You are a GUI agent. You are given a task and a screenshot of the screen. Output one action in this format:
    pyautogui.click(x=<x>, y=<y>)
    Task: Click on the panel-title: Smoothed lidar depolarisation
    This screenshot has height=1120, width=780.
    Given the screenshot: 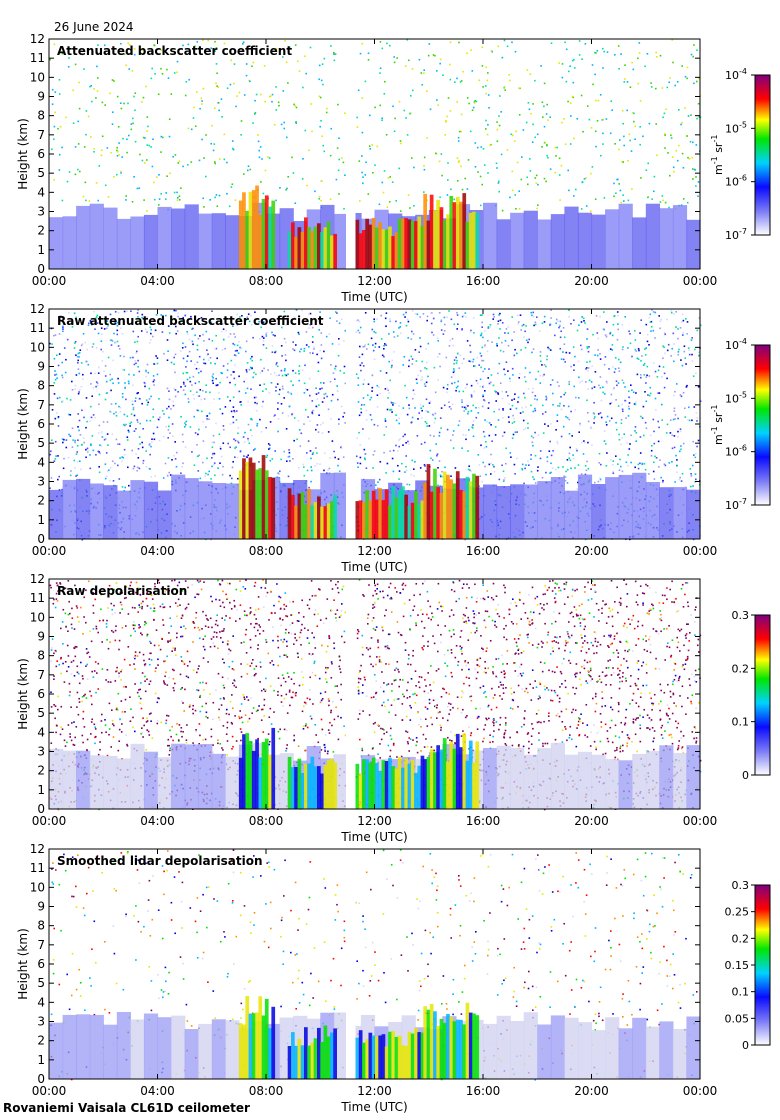 What is the action you would take?
    pyautogui.click(x=160, y=861)
    